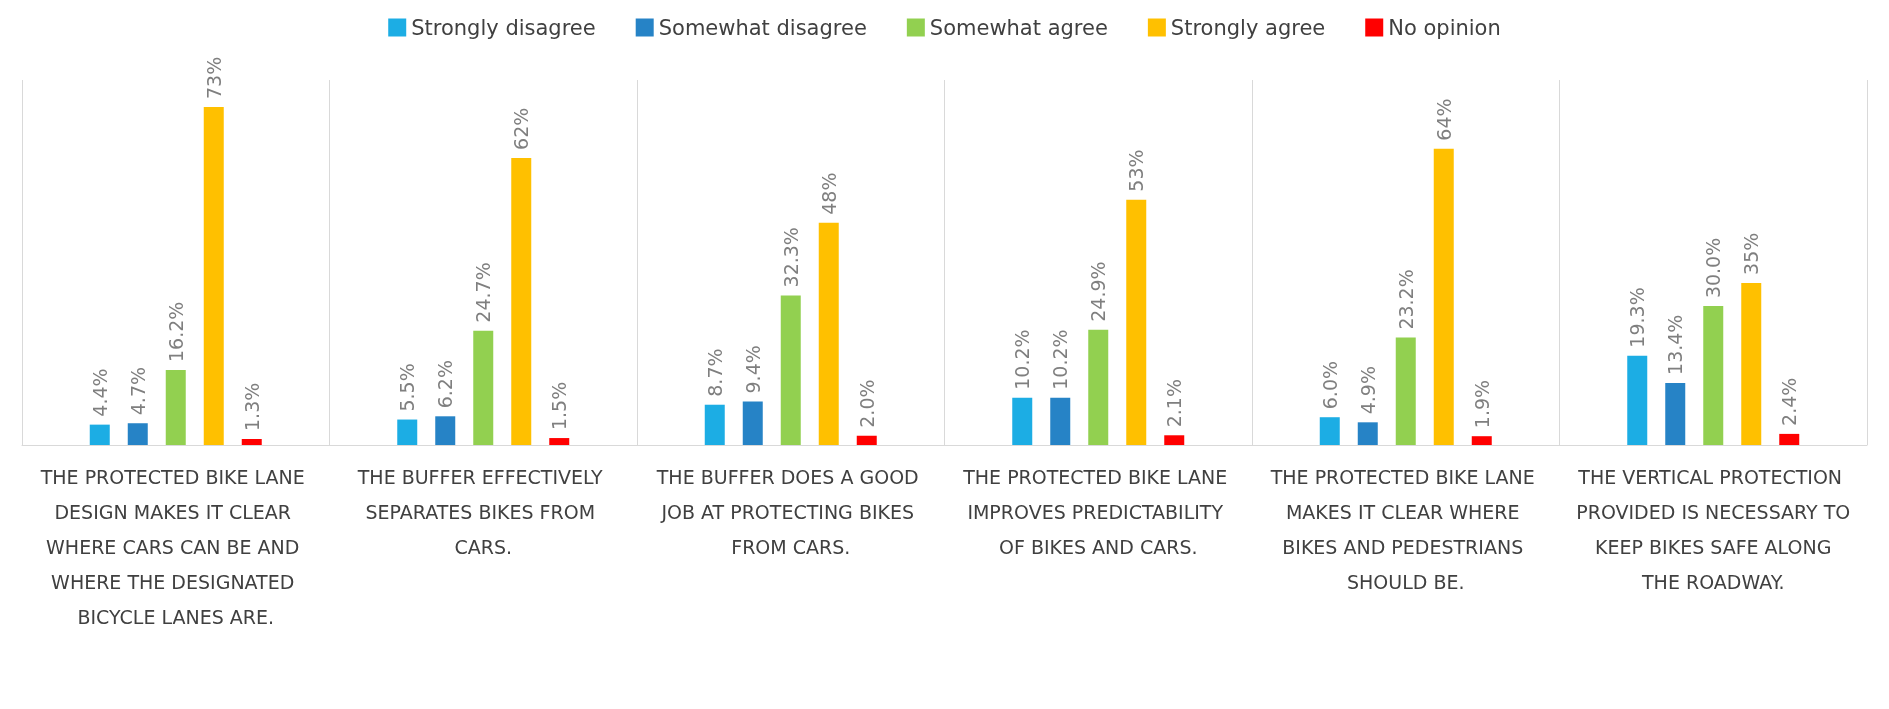 The image size is (1889, 709). What do you see at coordinates (175, 331) in the screenshot?
I see `data-label: 16.2%` at bounding box center [175, 331].